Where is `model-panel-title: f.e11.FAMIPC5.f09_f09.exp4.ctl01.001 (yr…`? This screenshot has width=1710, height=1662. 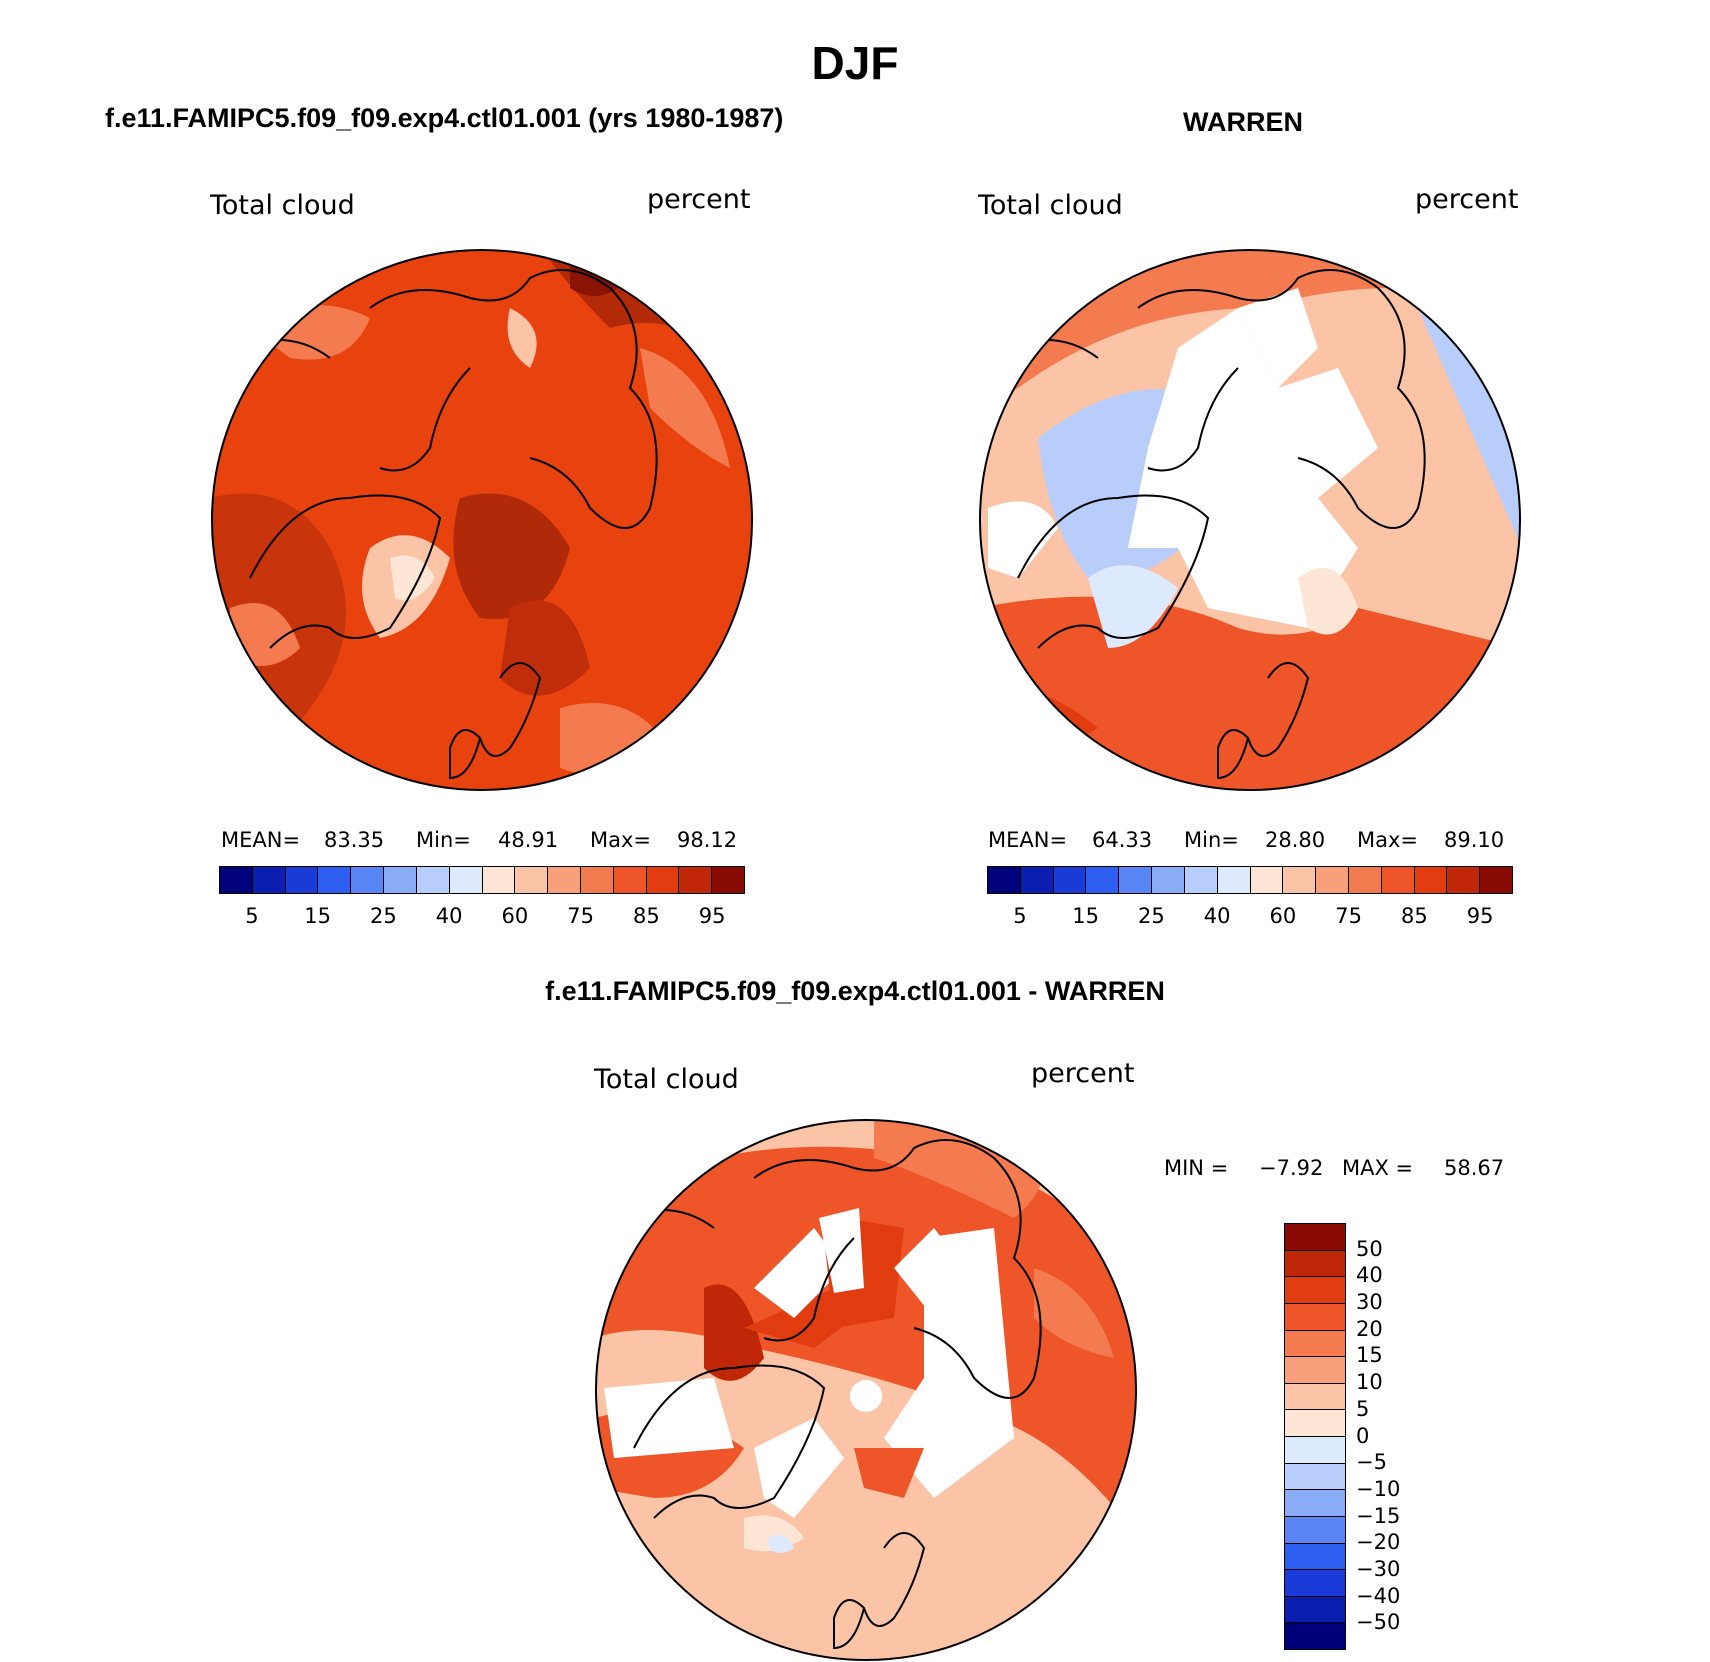
model-panel-title: f.e11.FAMIPC5.f09_f09.exp4.ctl01.001 (yr… is located at coordinates (444, 118).